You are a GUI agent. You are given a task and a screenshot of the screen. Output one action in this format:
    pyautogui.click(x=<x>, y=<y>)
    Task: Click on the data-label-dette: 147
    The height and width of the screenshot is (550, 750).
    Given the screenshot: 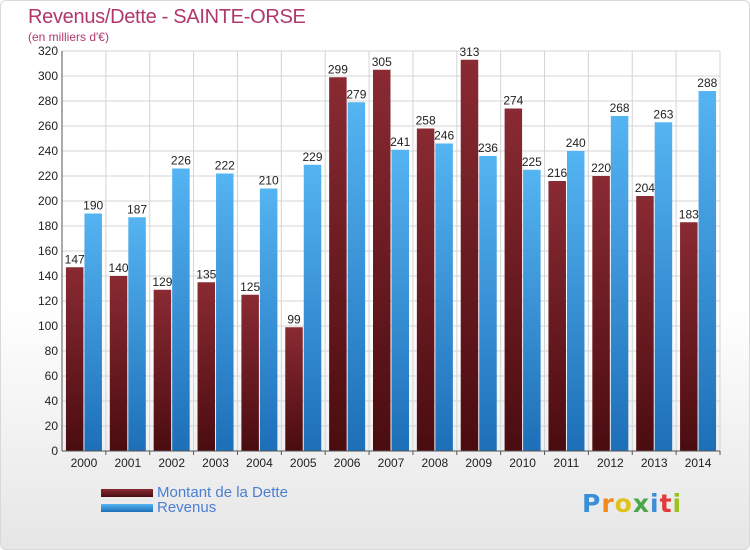 What is the action you would take?
    pyautogui.click(x=75, y=259)
    